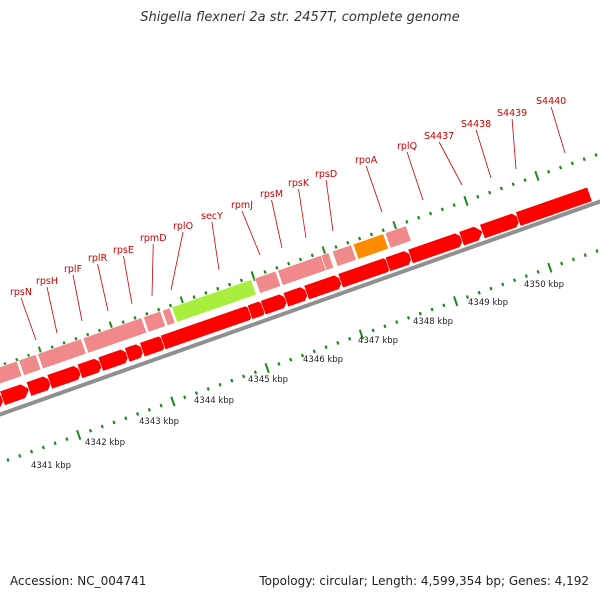 The image size is (600, 600). I want to click on gene-label-rpsH: rpsH, so click(47, 281).